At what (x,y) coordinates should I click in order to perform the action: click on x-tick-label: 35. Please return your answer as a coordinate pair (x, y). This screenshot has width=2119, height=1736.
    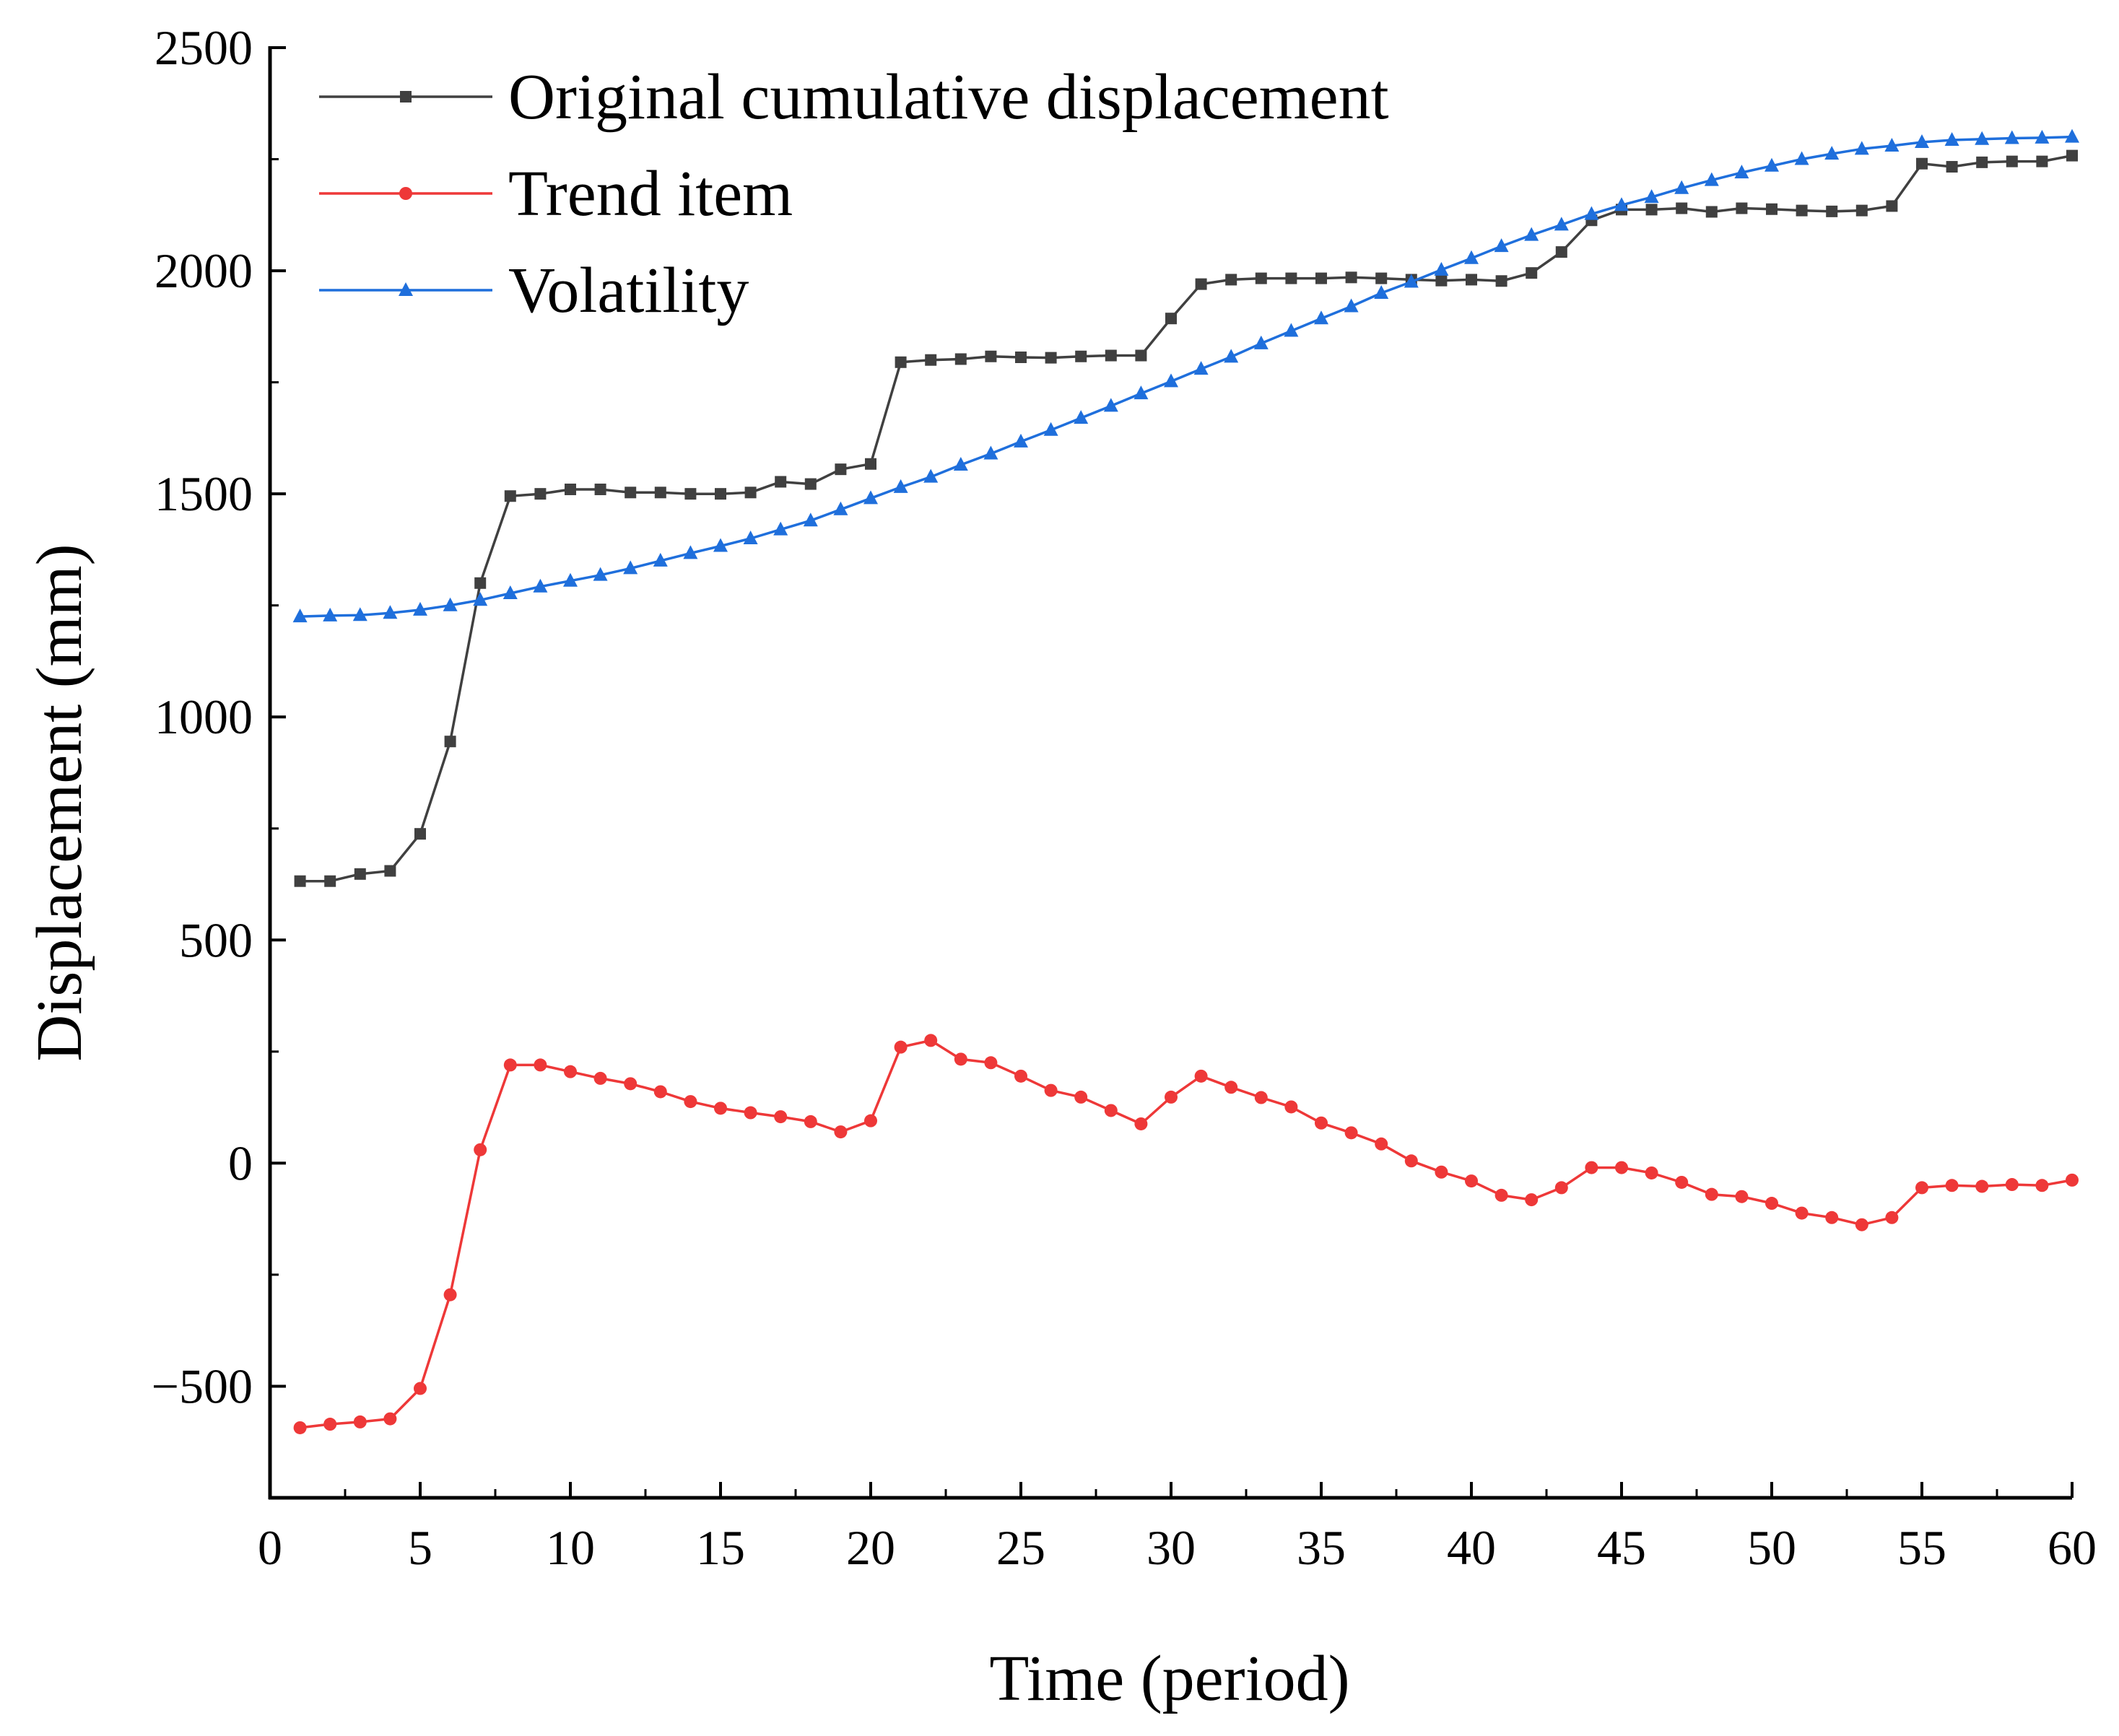
    Looking at the image, I should click on (1322, 1547).